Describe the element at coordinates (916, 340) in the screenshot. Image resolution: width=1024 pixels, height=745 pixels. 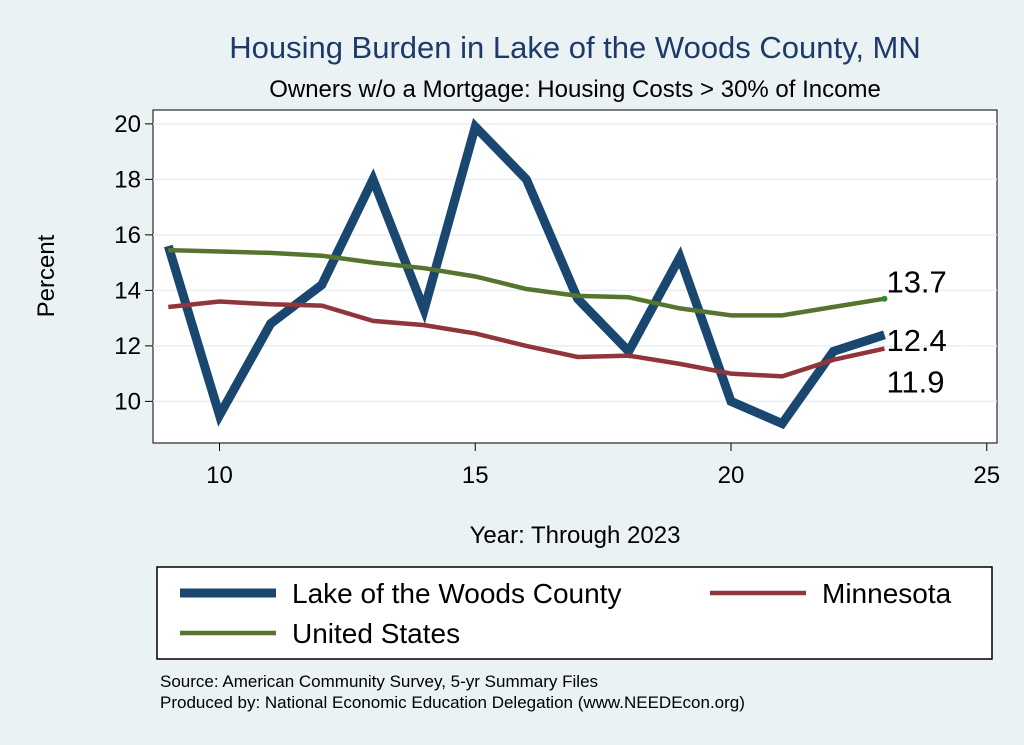
I see `end-label-0: 12.4` at that location.